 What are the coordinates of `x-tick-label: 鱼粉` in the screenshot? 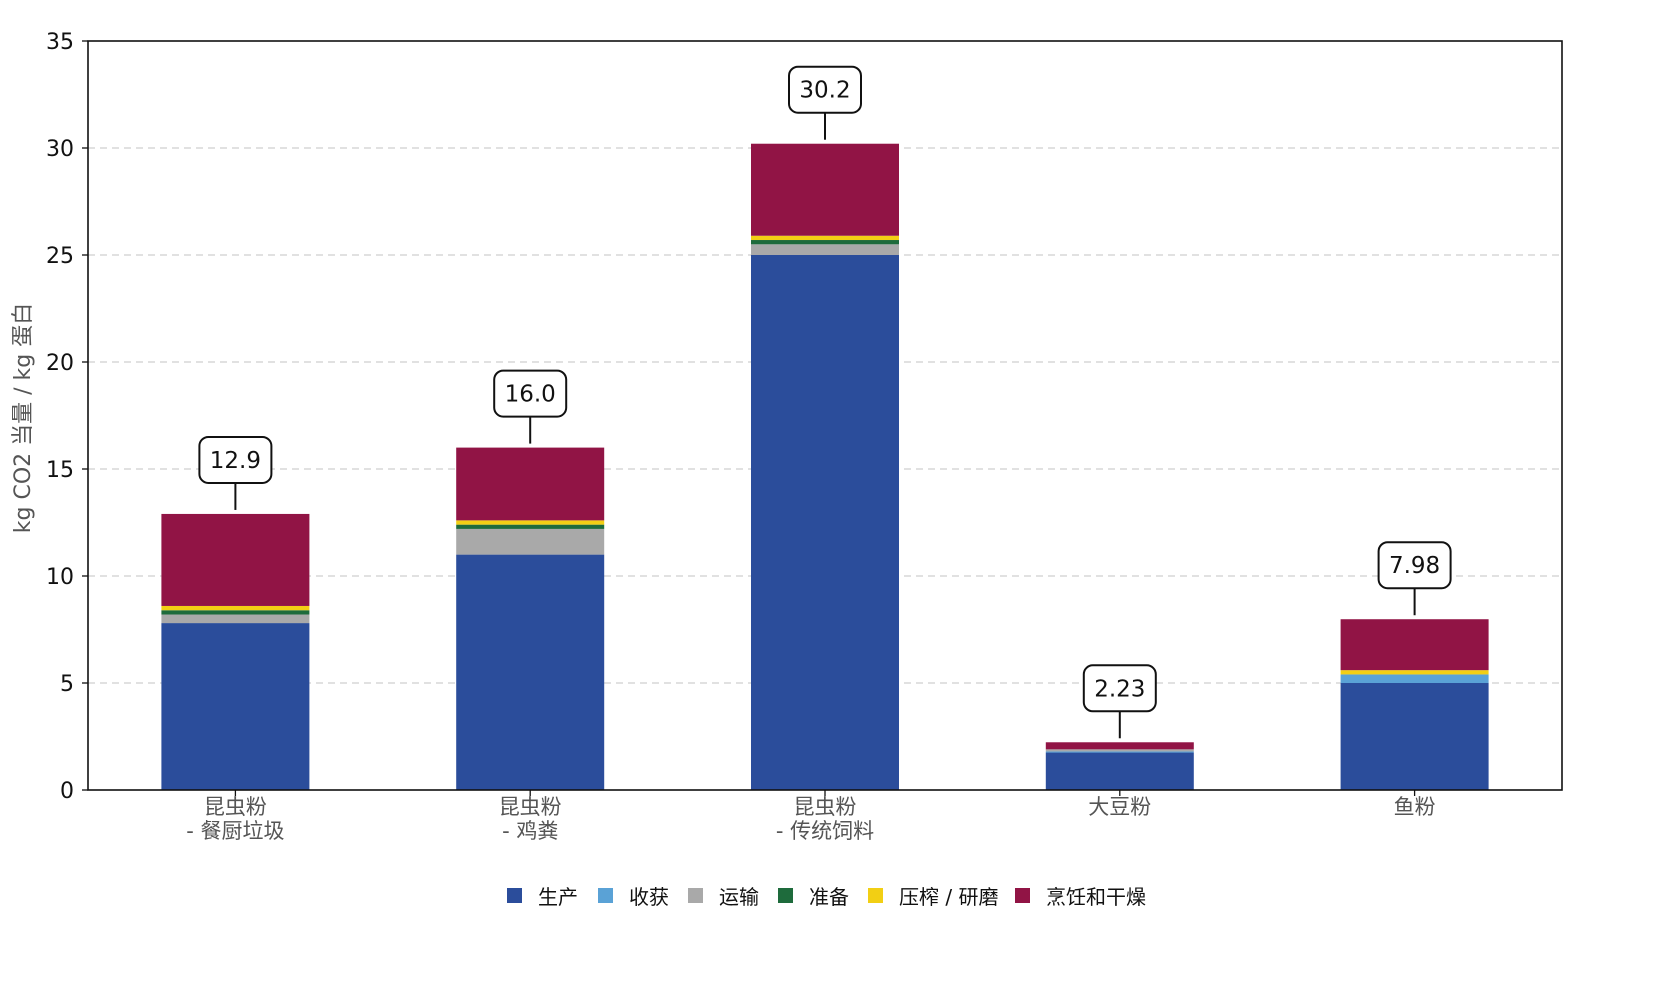 It's located at (1415, 807).